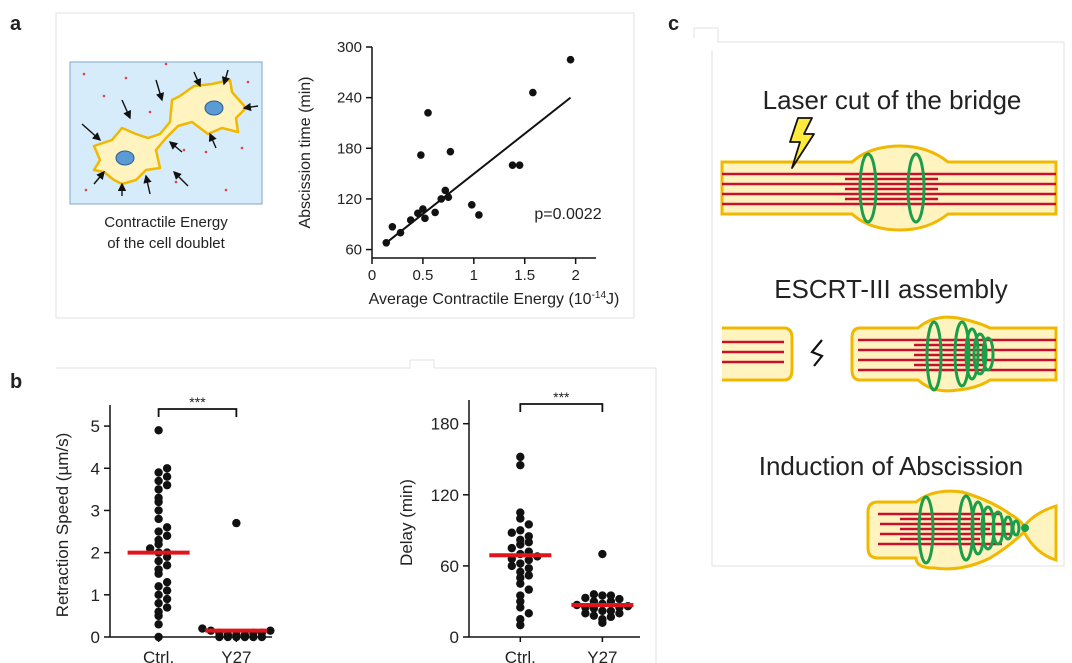  I want to click on regression-line, so click(478, 170).